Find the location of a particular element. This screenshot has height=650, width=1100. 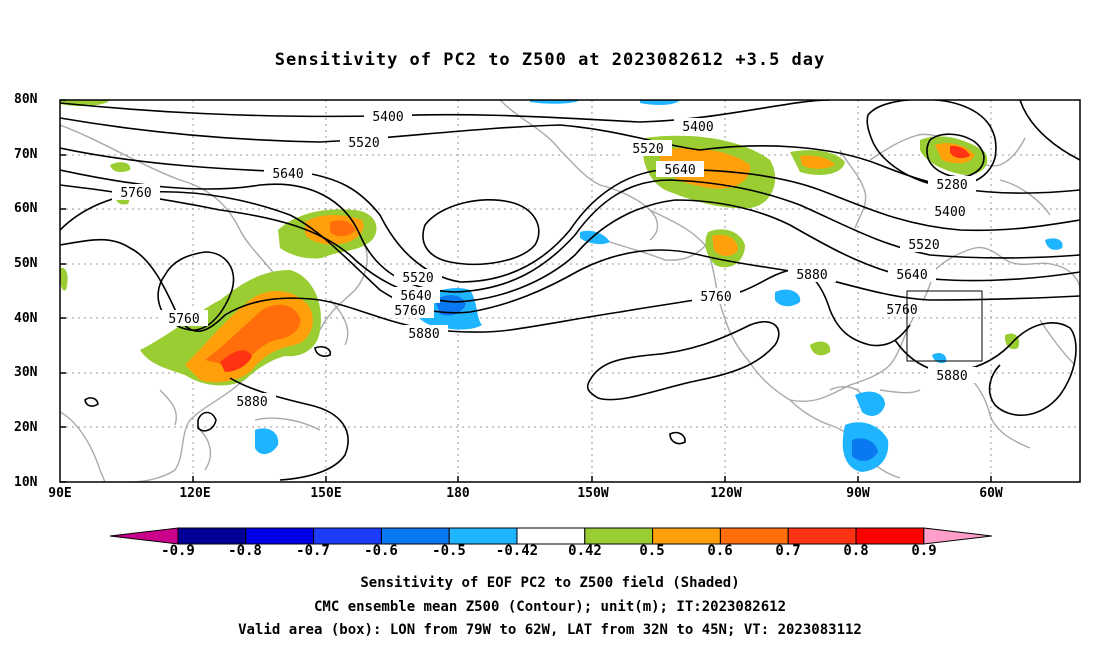

lat-label-10n: 10N is located at coordinates (26, 482).